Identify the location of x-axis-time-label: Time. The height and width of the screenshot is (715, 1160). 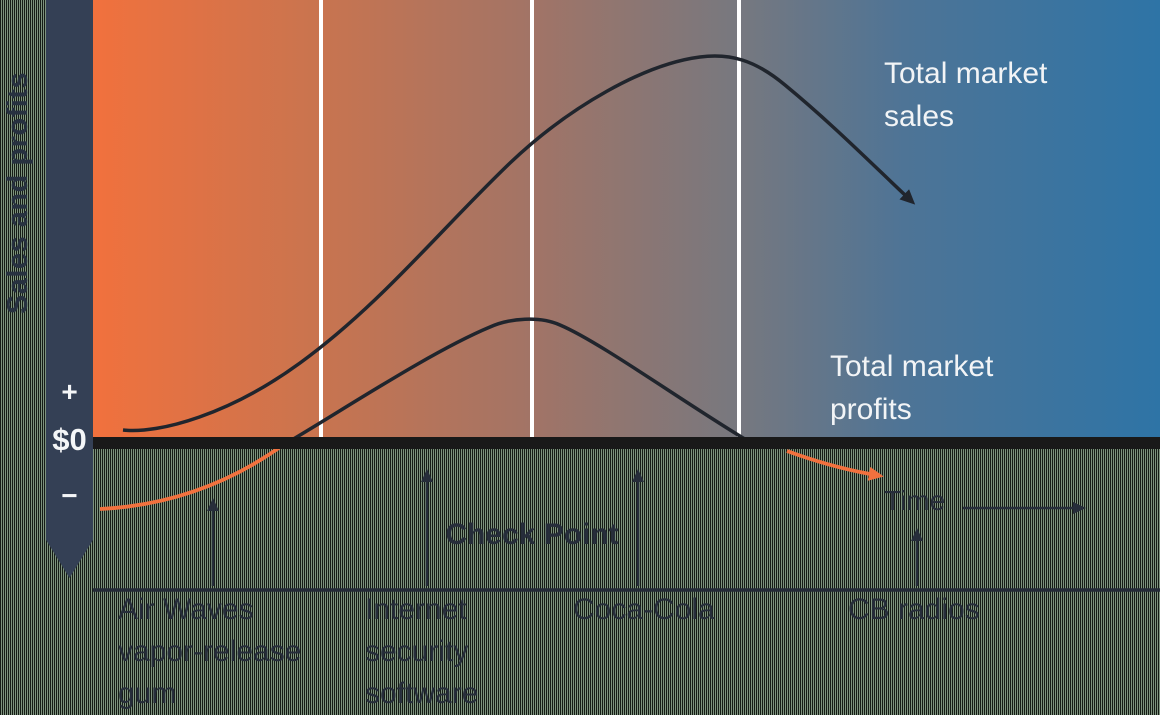
(915, 500).